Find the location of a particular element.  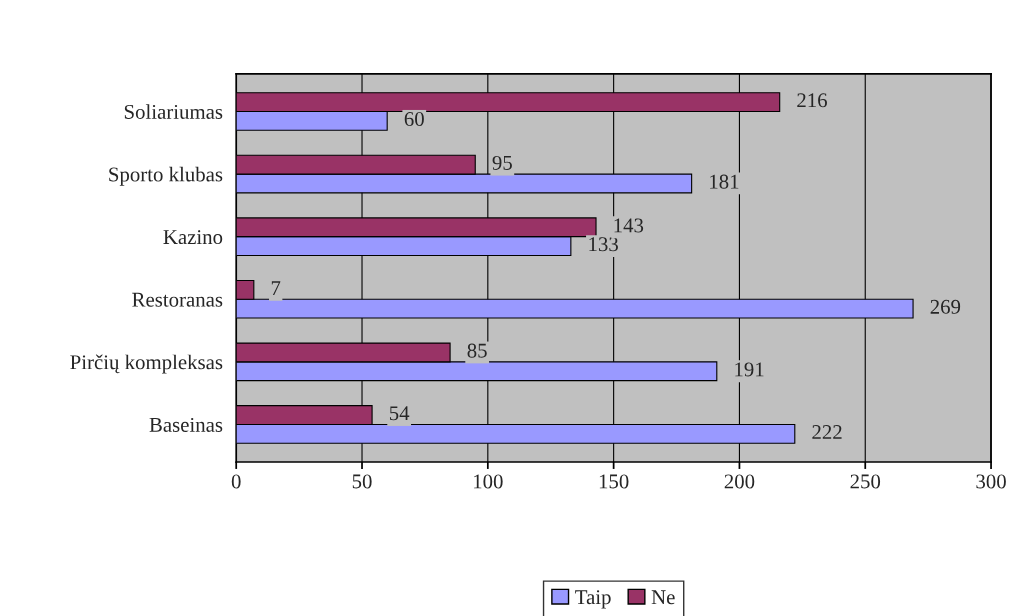

legend-label: Ne is located at coordinates (663, 597).